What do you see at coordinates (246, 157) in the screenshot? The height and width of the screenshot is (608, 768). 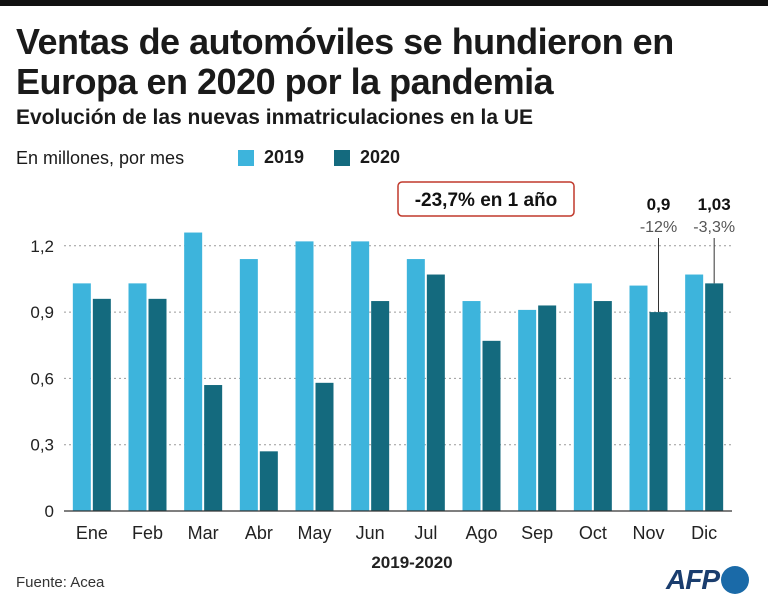 I see `legend-swatch-2019` at bounding box center [246, 157].